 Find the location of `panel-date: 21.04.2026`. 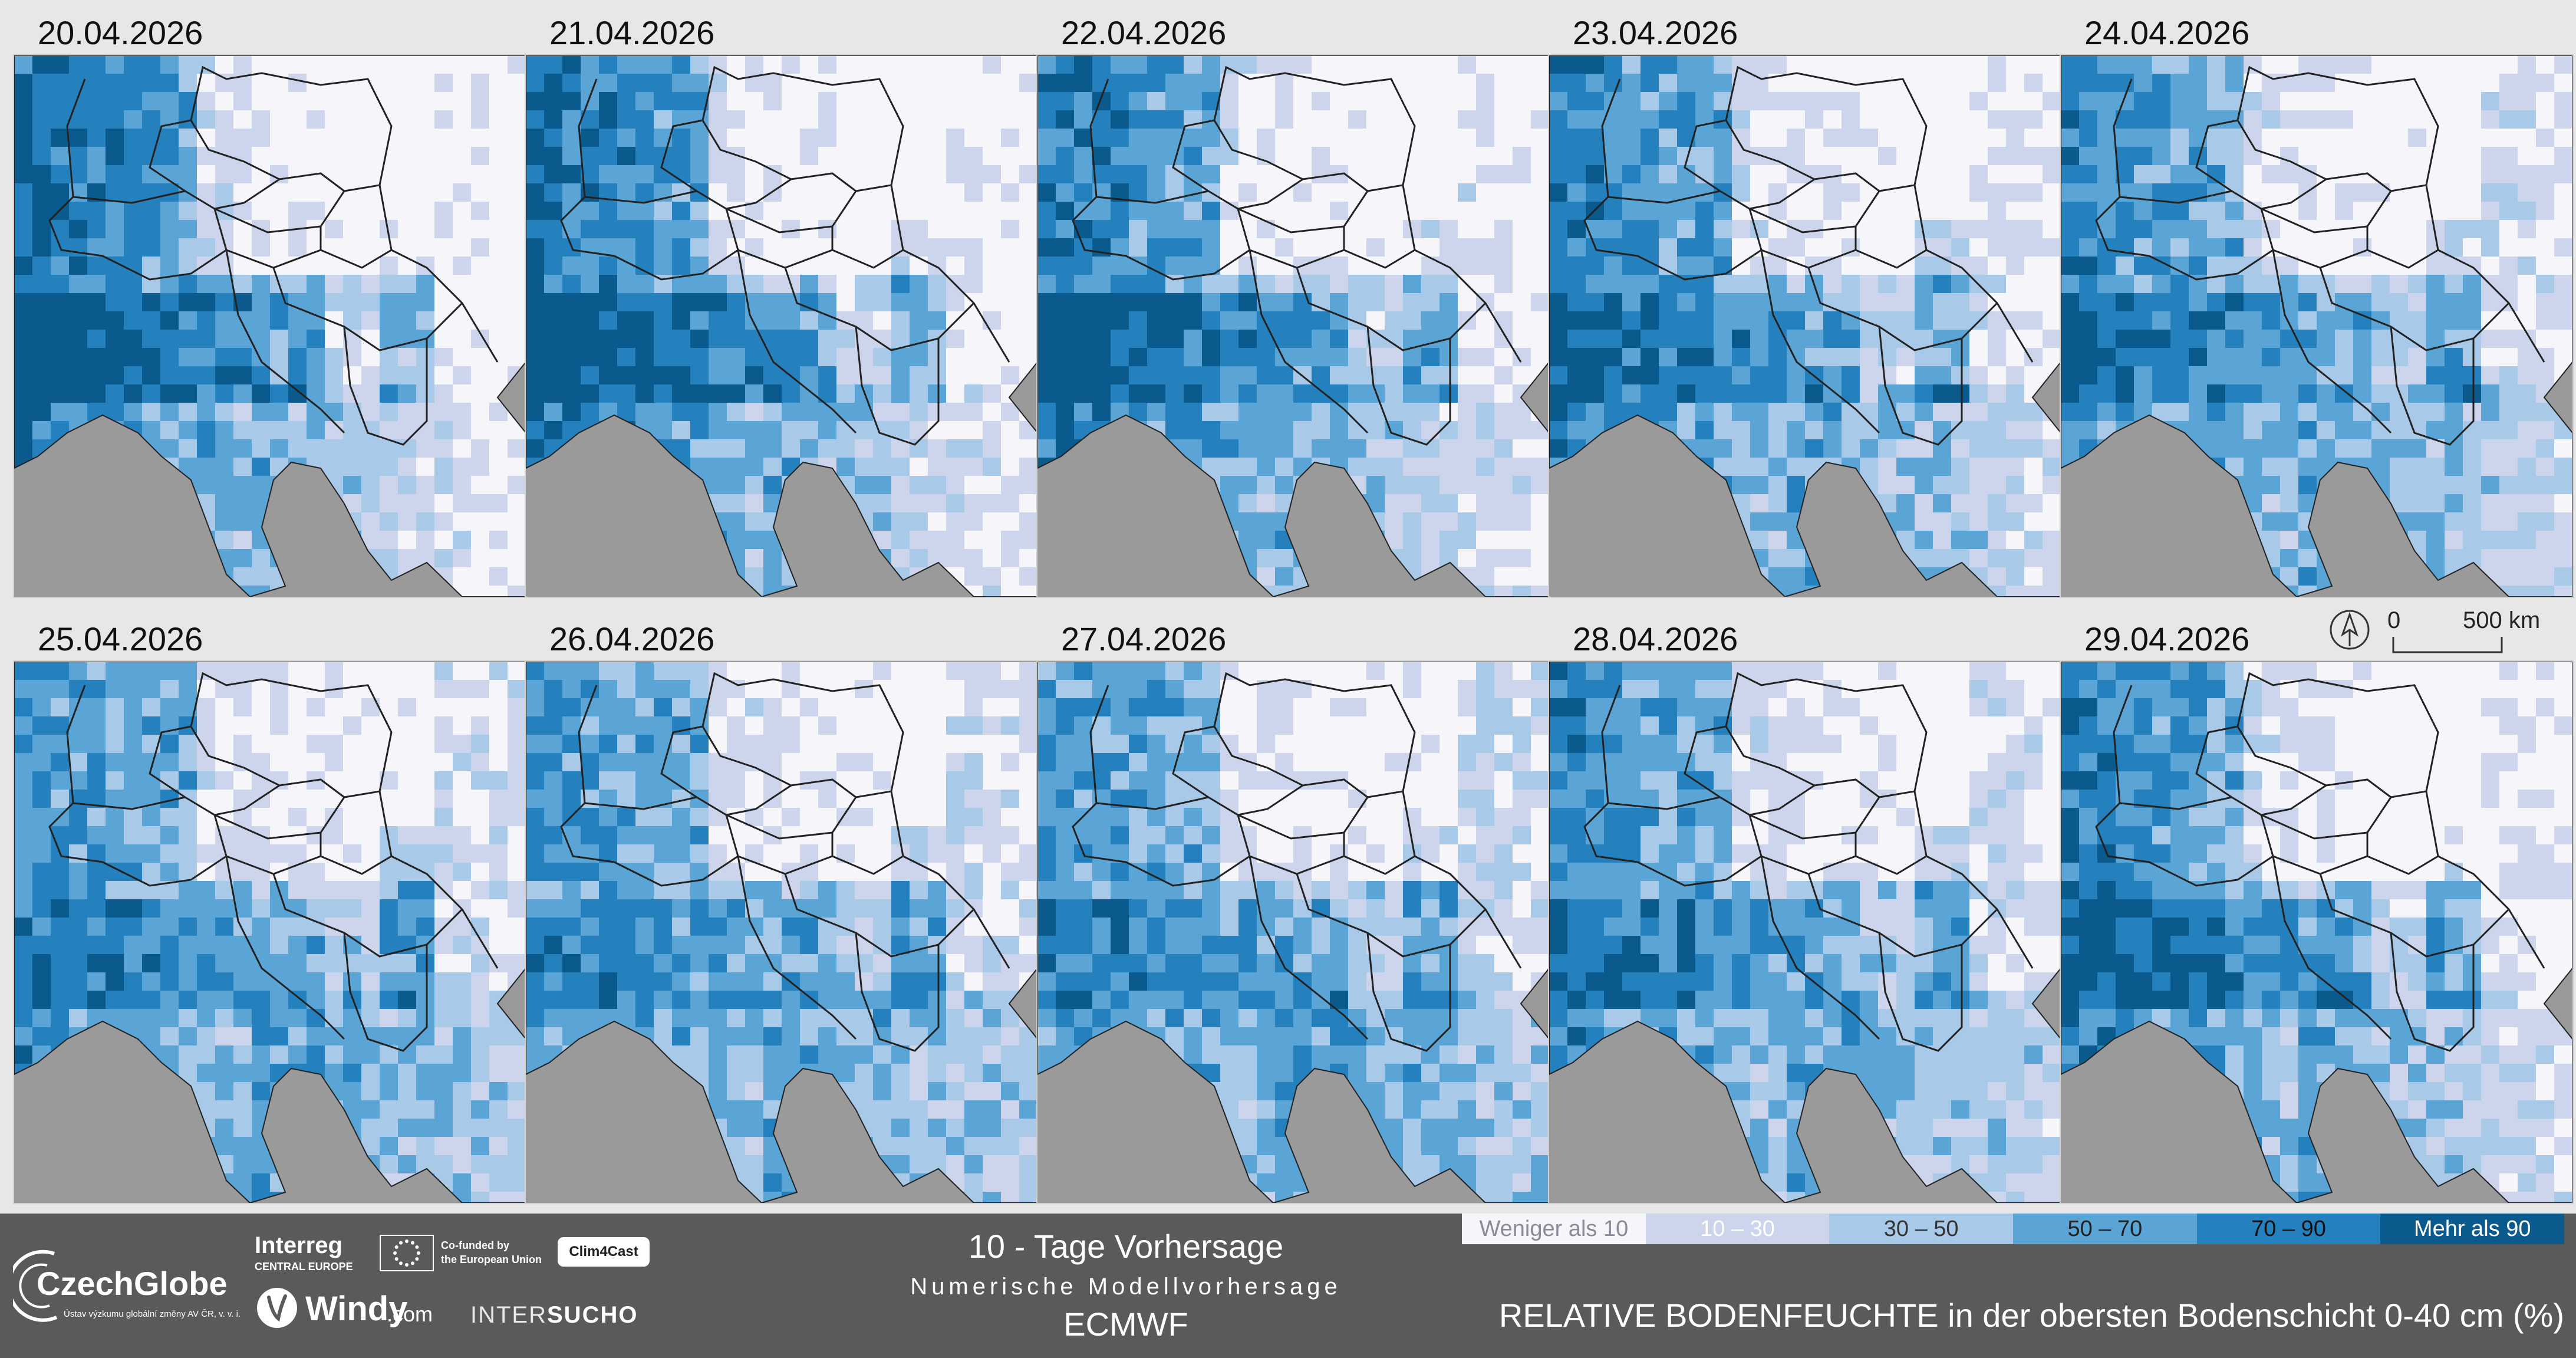

panel-date: 21.04.2026 is located at coordinates (632, 32).